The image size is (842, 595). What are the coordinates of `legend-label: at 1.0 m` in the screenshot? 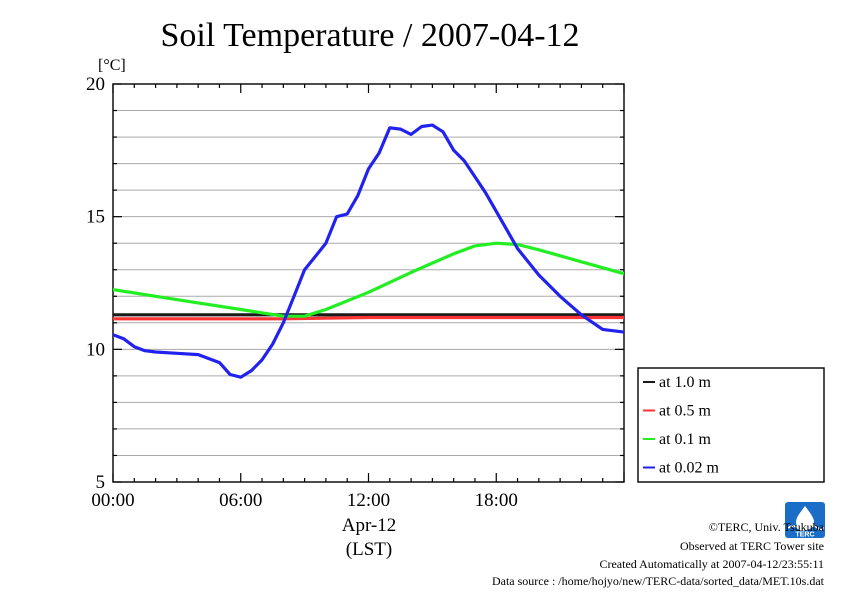 It's located at (685, 382).